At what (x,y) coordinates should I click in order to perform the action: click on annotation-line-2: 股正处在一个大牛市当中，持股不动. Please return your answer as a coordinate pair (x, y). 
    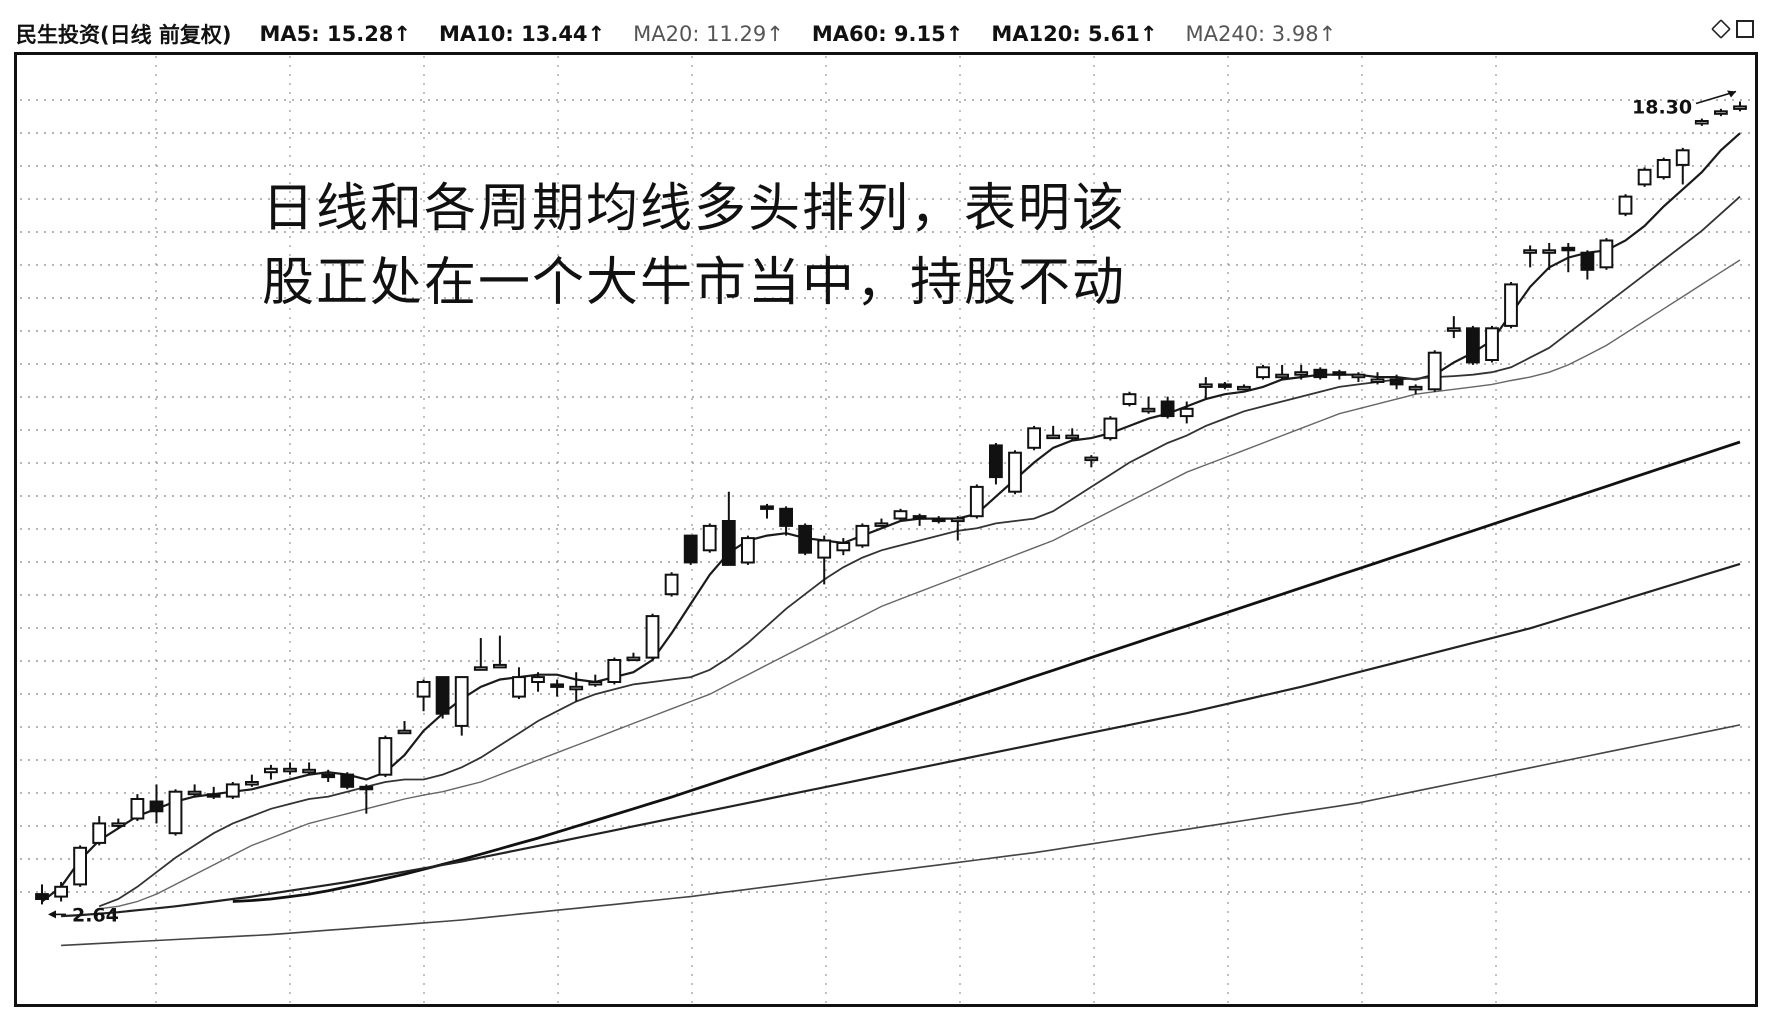
    Looking at the image, I should click on (694, 283).